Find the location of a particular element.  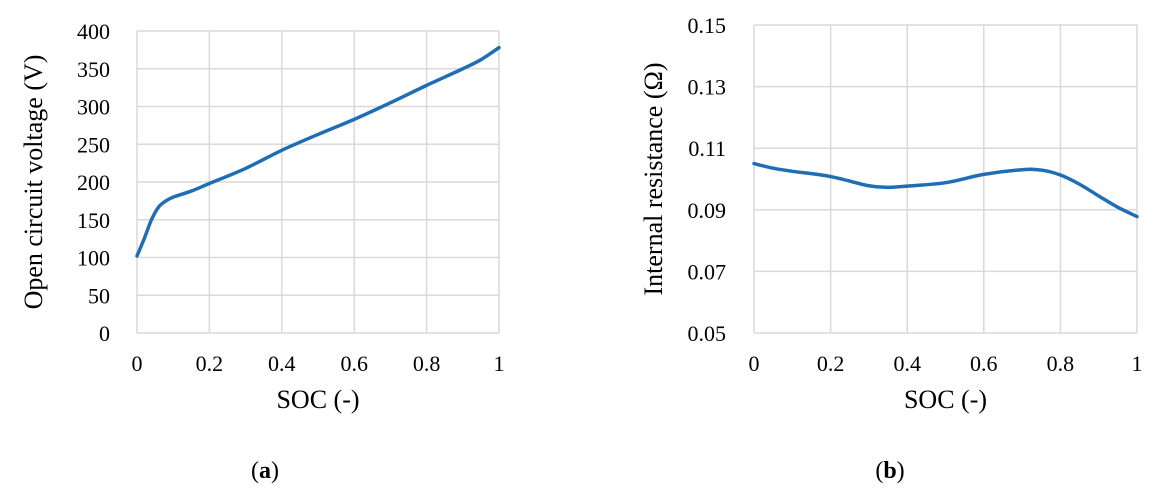

y-tick-label: 150 is located at coordinates (93, 220).